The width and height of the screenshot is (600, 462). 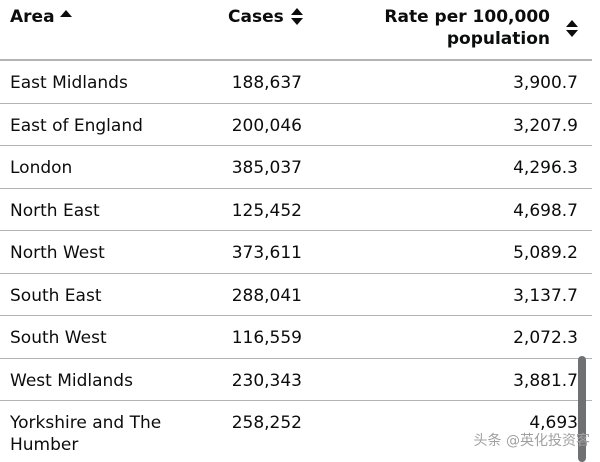 I want to click on cell-cases: 385,037, so click(x=266, y=168).